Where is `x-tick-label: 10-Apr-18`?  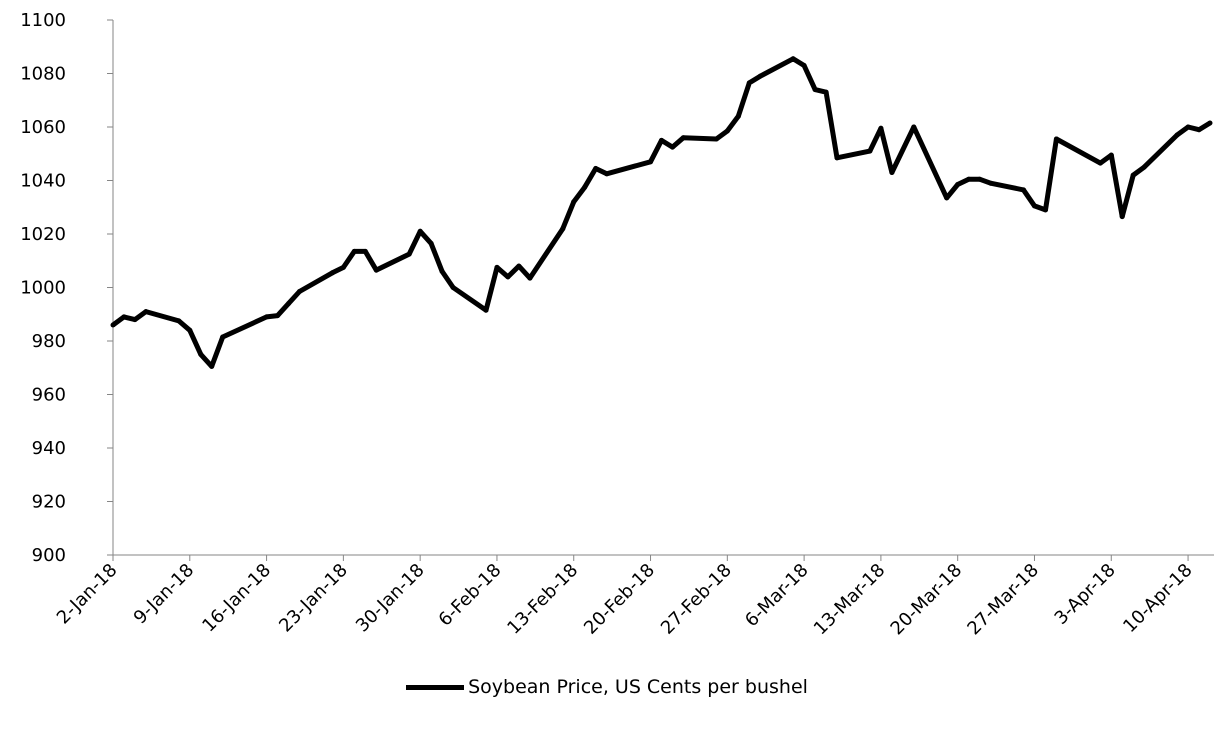
x-tick-label: 10-Apr-18 is located at coordinates (1157, 598).